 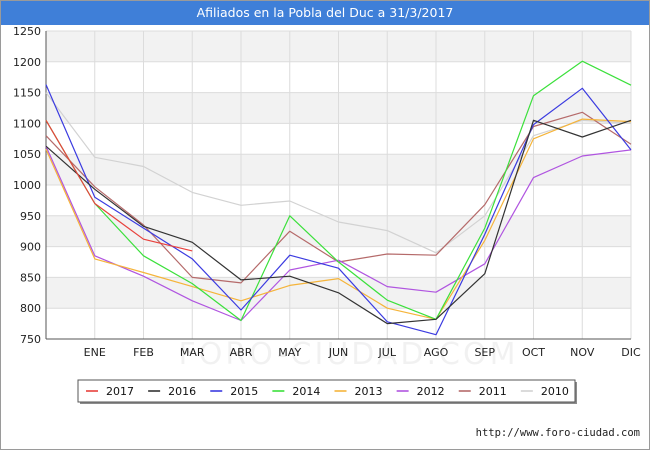 I want to click on x-tick-label: JUN, so click(x=338, y=352).